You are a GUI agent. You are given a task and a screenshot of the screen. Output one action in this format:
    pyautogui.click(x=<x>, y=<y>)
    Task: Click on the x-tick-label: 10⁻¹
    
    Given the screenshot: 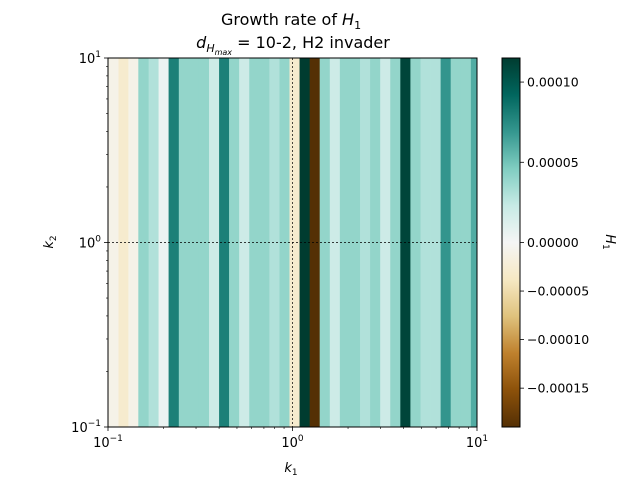 What is the action you would take?
    pyautogui.click(x=108, y=442)
    